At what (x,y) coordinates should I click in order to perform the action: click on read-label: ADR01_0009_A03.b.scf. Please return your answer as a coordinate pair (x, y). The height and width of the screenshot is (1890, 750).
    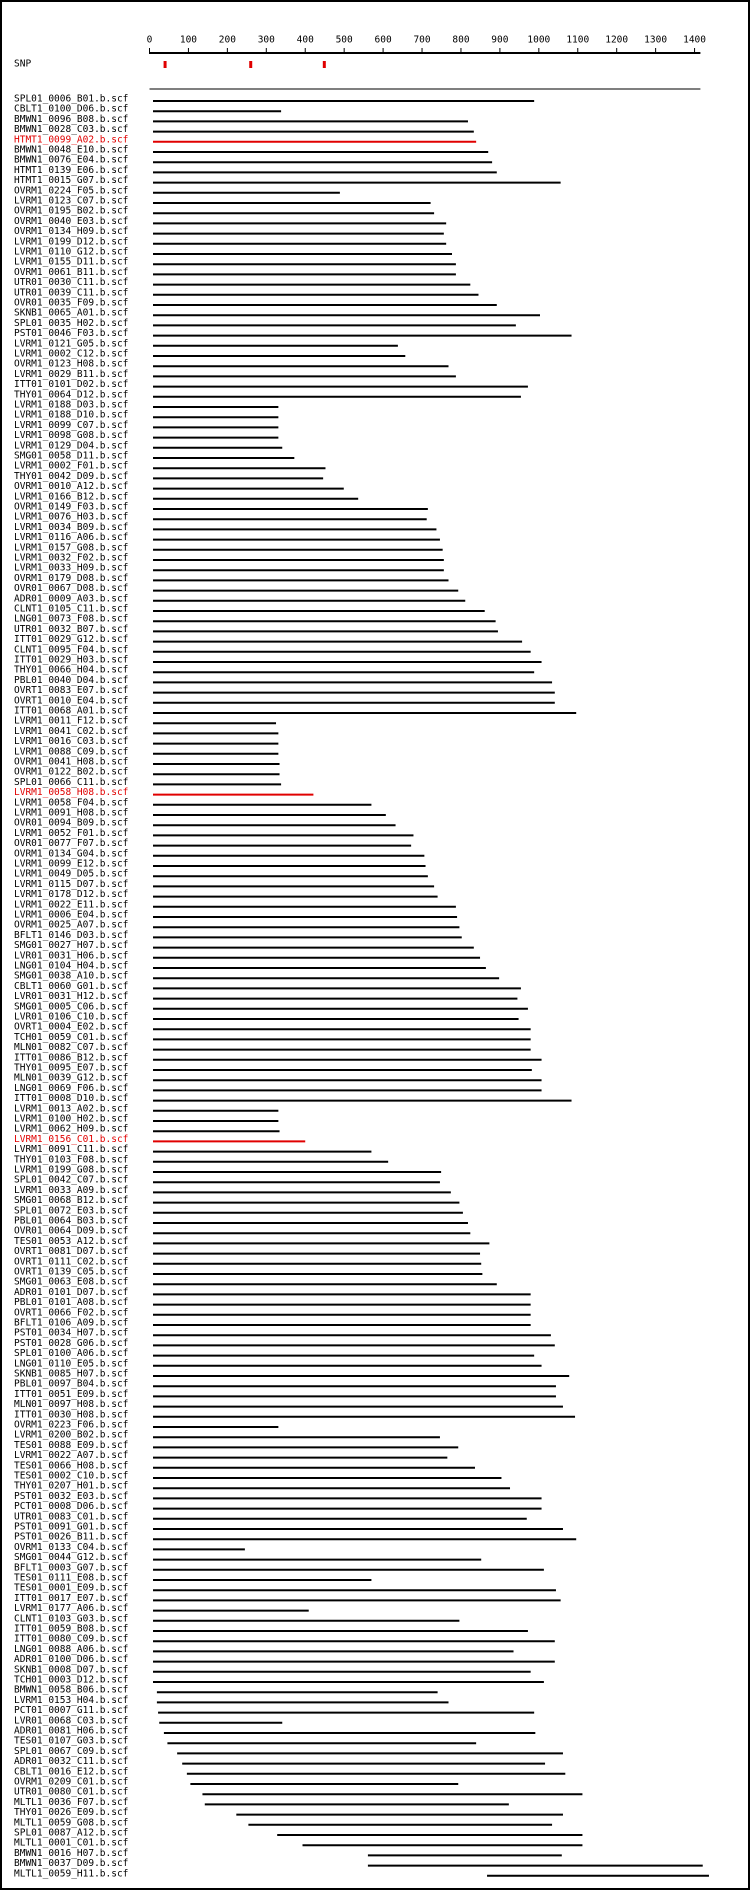
    Looking at the image, I should click on (71, 598).